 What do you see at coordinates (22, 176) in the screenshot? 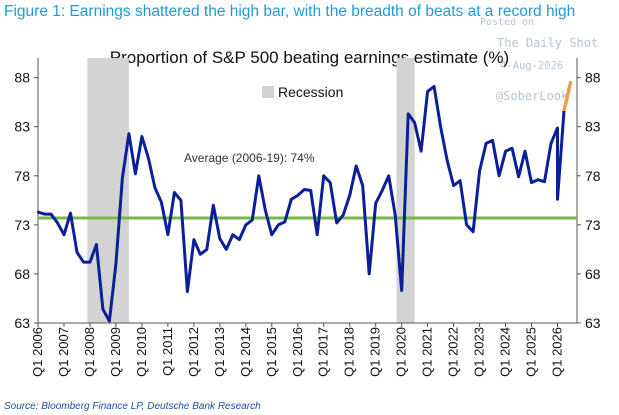
I see `y-tick-label-left: 78` at bounding box center [22, 176].